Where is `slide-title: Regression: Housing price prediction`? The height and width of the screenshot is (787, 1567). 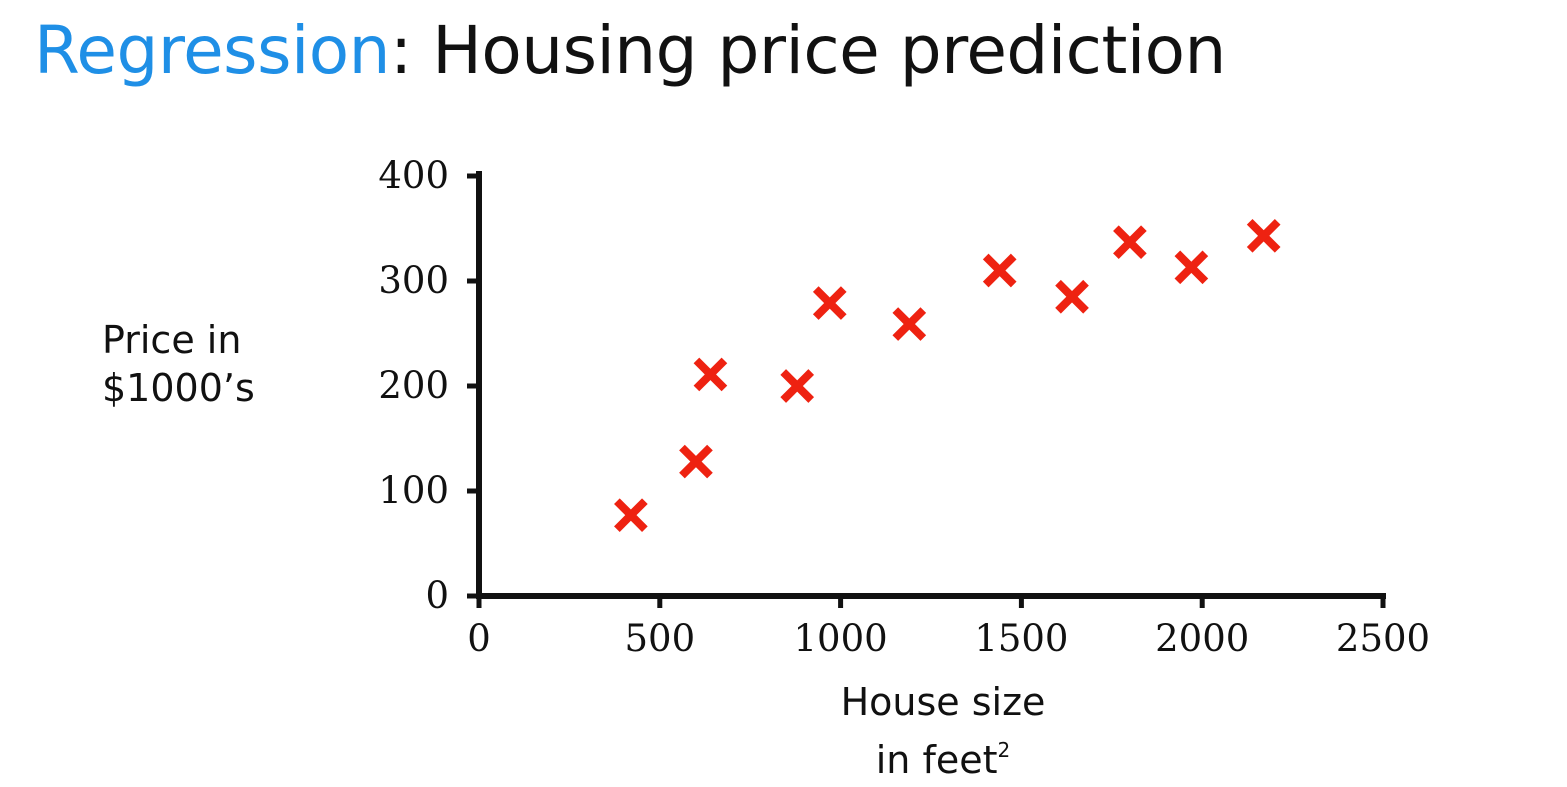
slide-title: Regression: Housing price prediction is located at coordinates (630, 51).